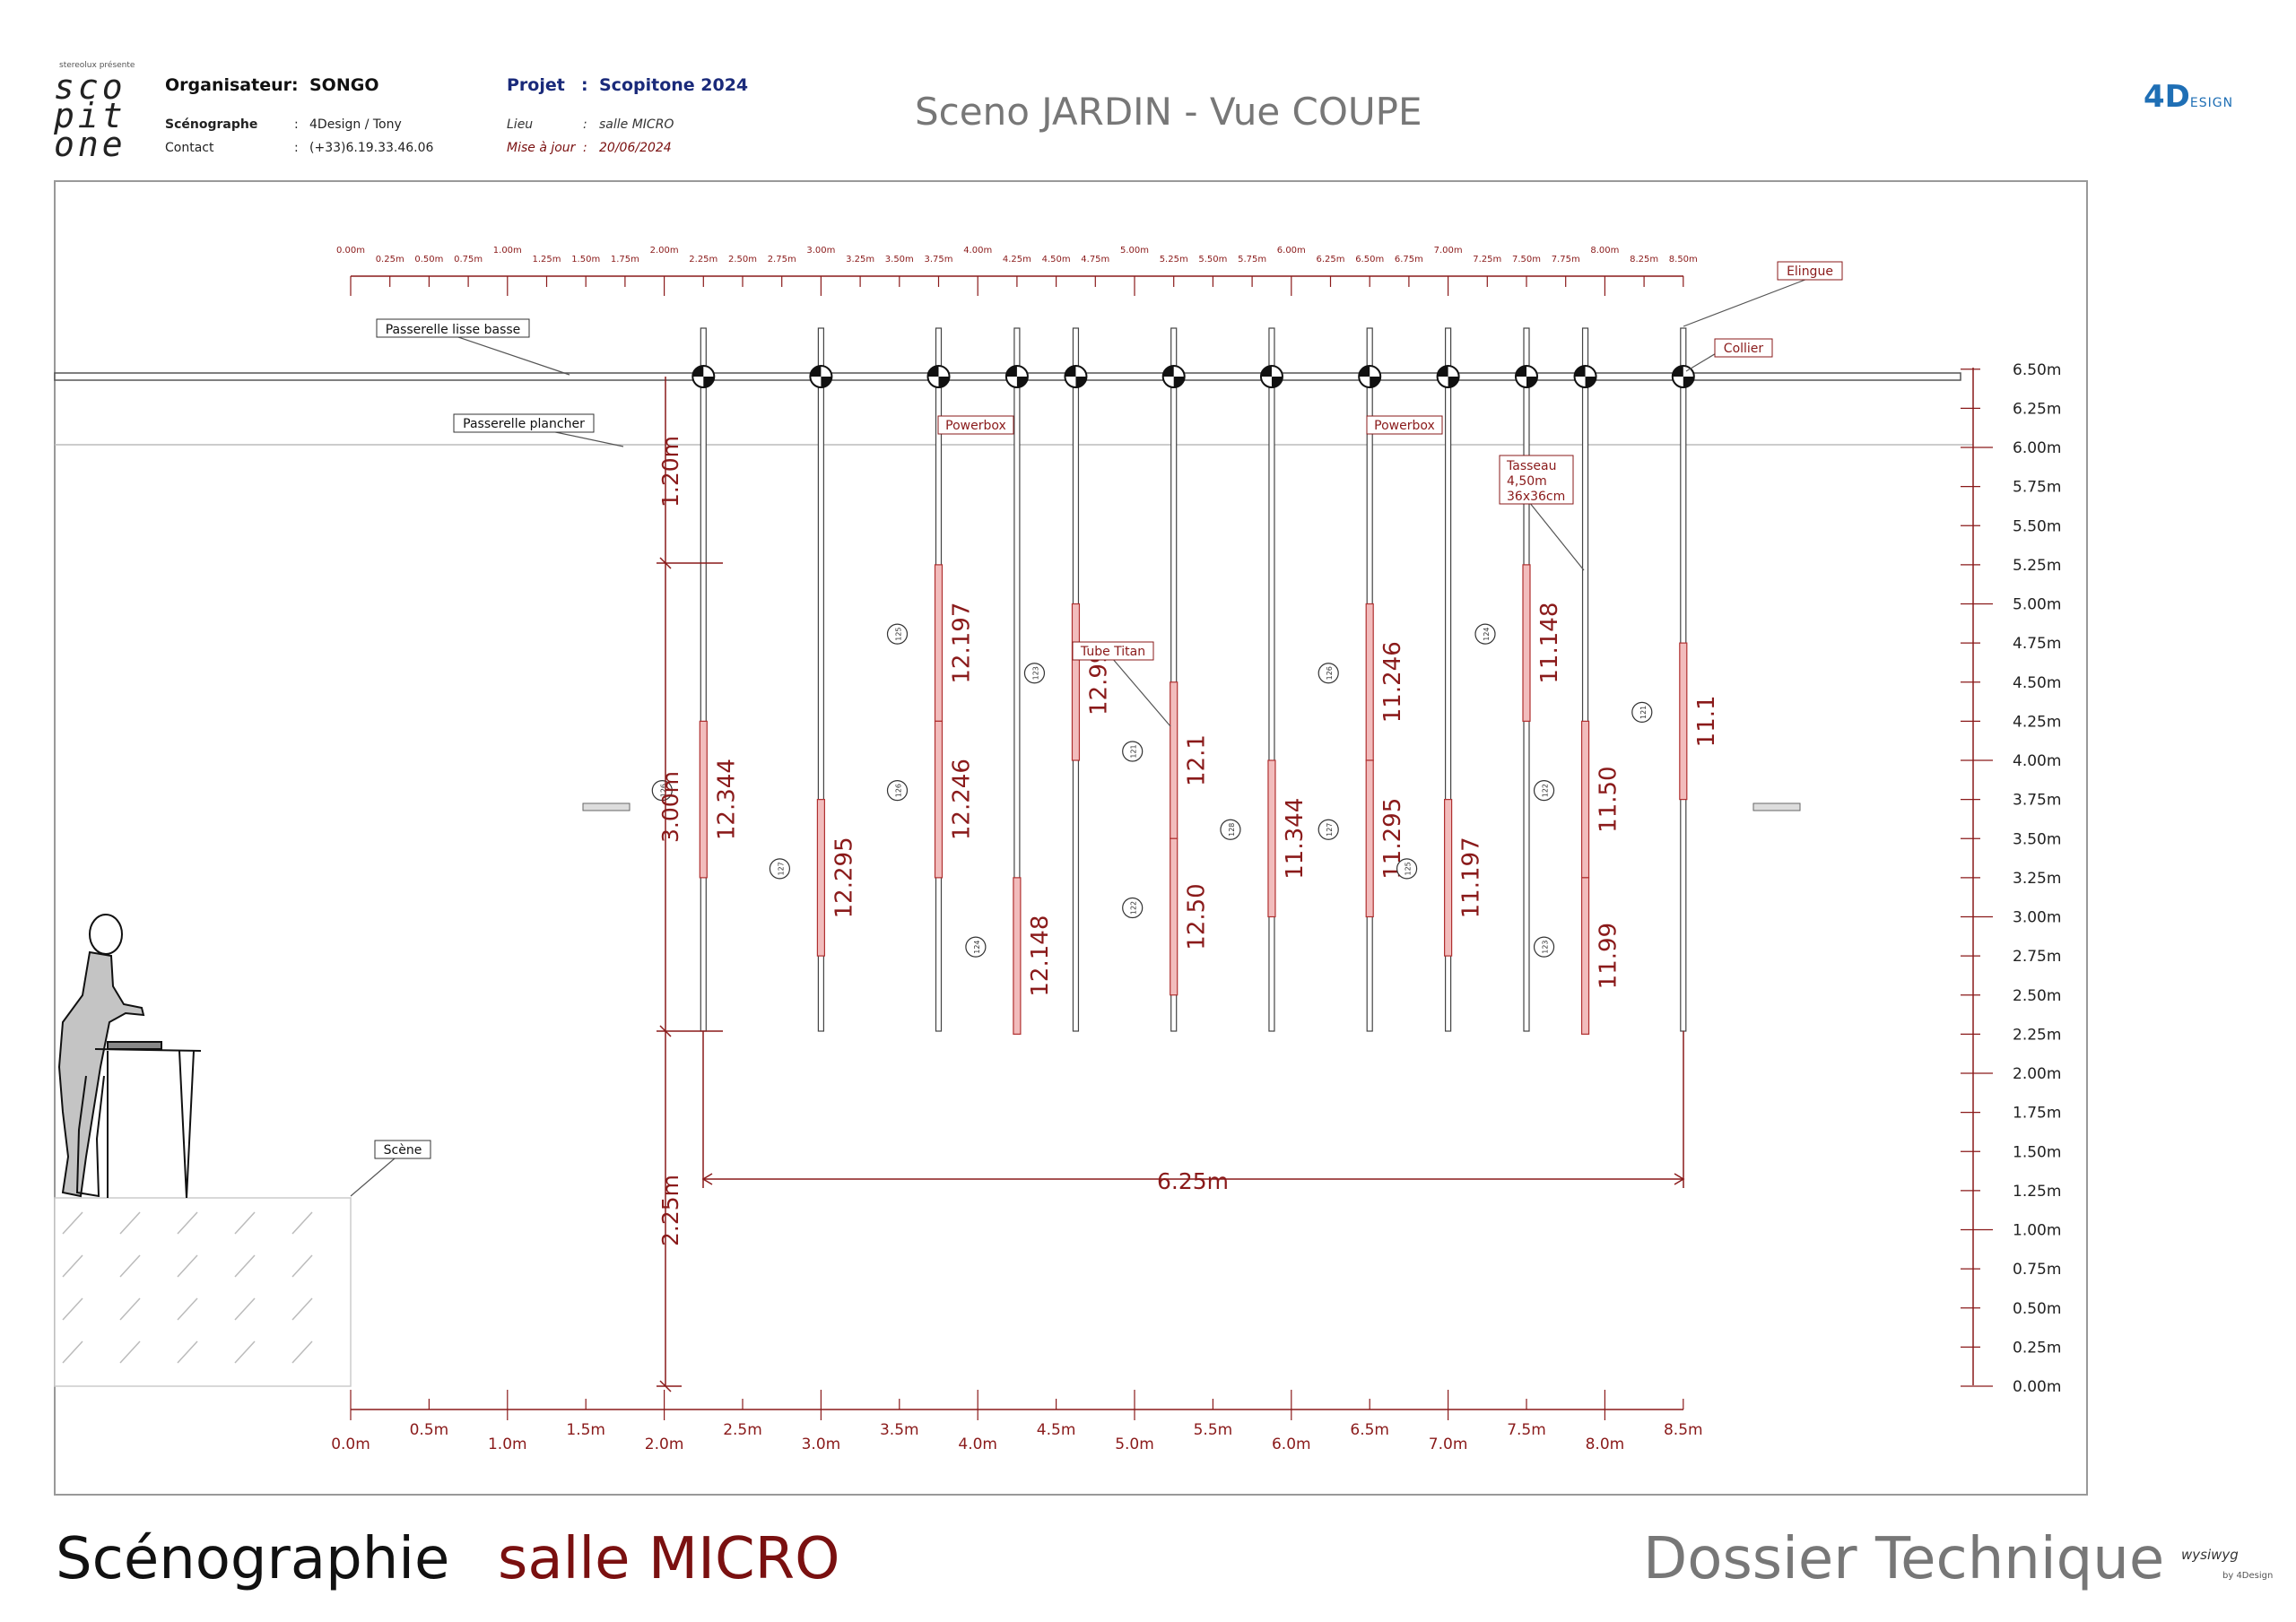  What do you see at coordinates (1174, 260) in the screenshot?
I see `top-ruler-label: 5.25m` at bounding box center [1174, 260].